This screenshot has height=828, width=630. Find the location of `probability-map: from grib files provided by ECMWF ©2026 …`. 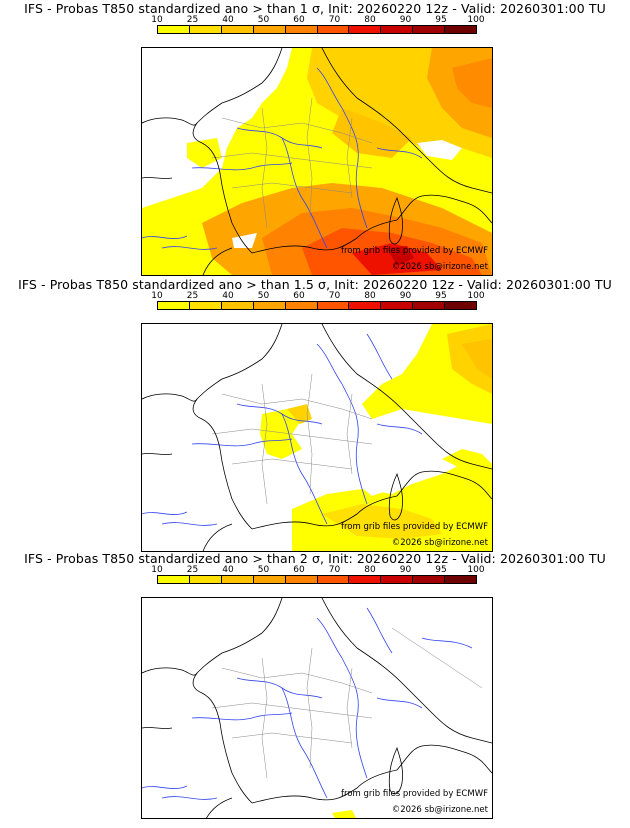

probability-map: from grib files provided by ECMWF ©2026 … is located at coordinates (317, 708).